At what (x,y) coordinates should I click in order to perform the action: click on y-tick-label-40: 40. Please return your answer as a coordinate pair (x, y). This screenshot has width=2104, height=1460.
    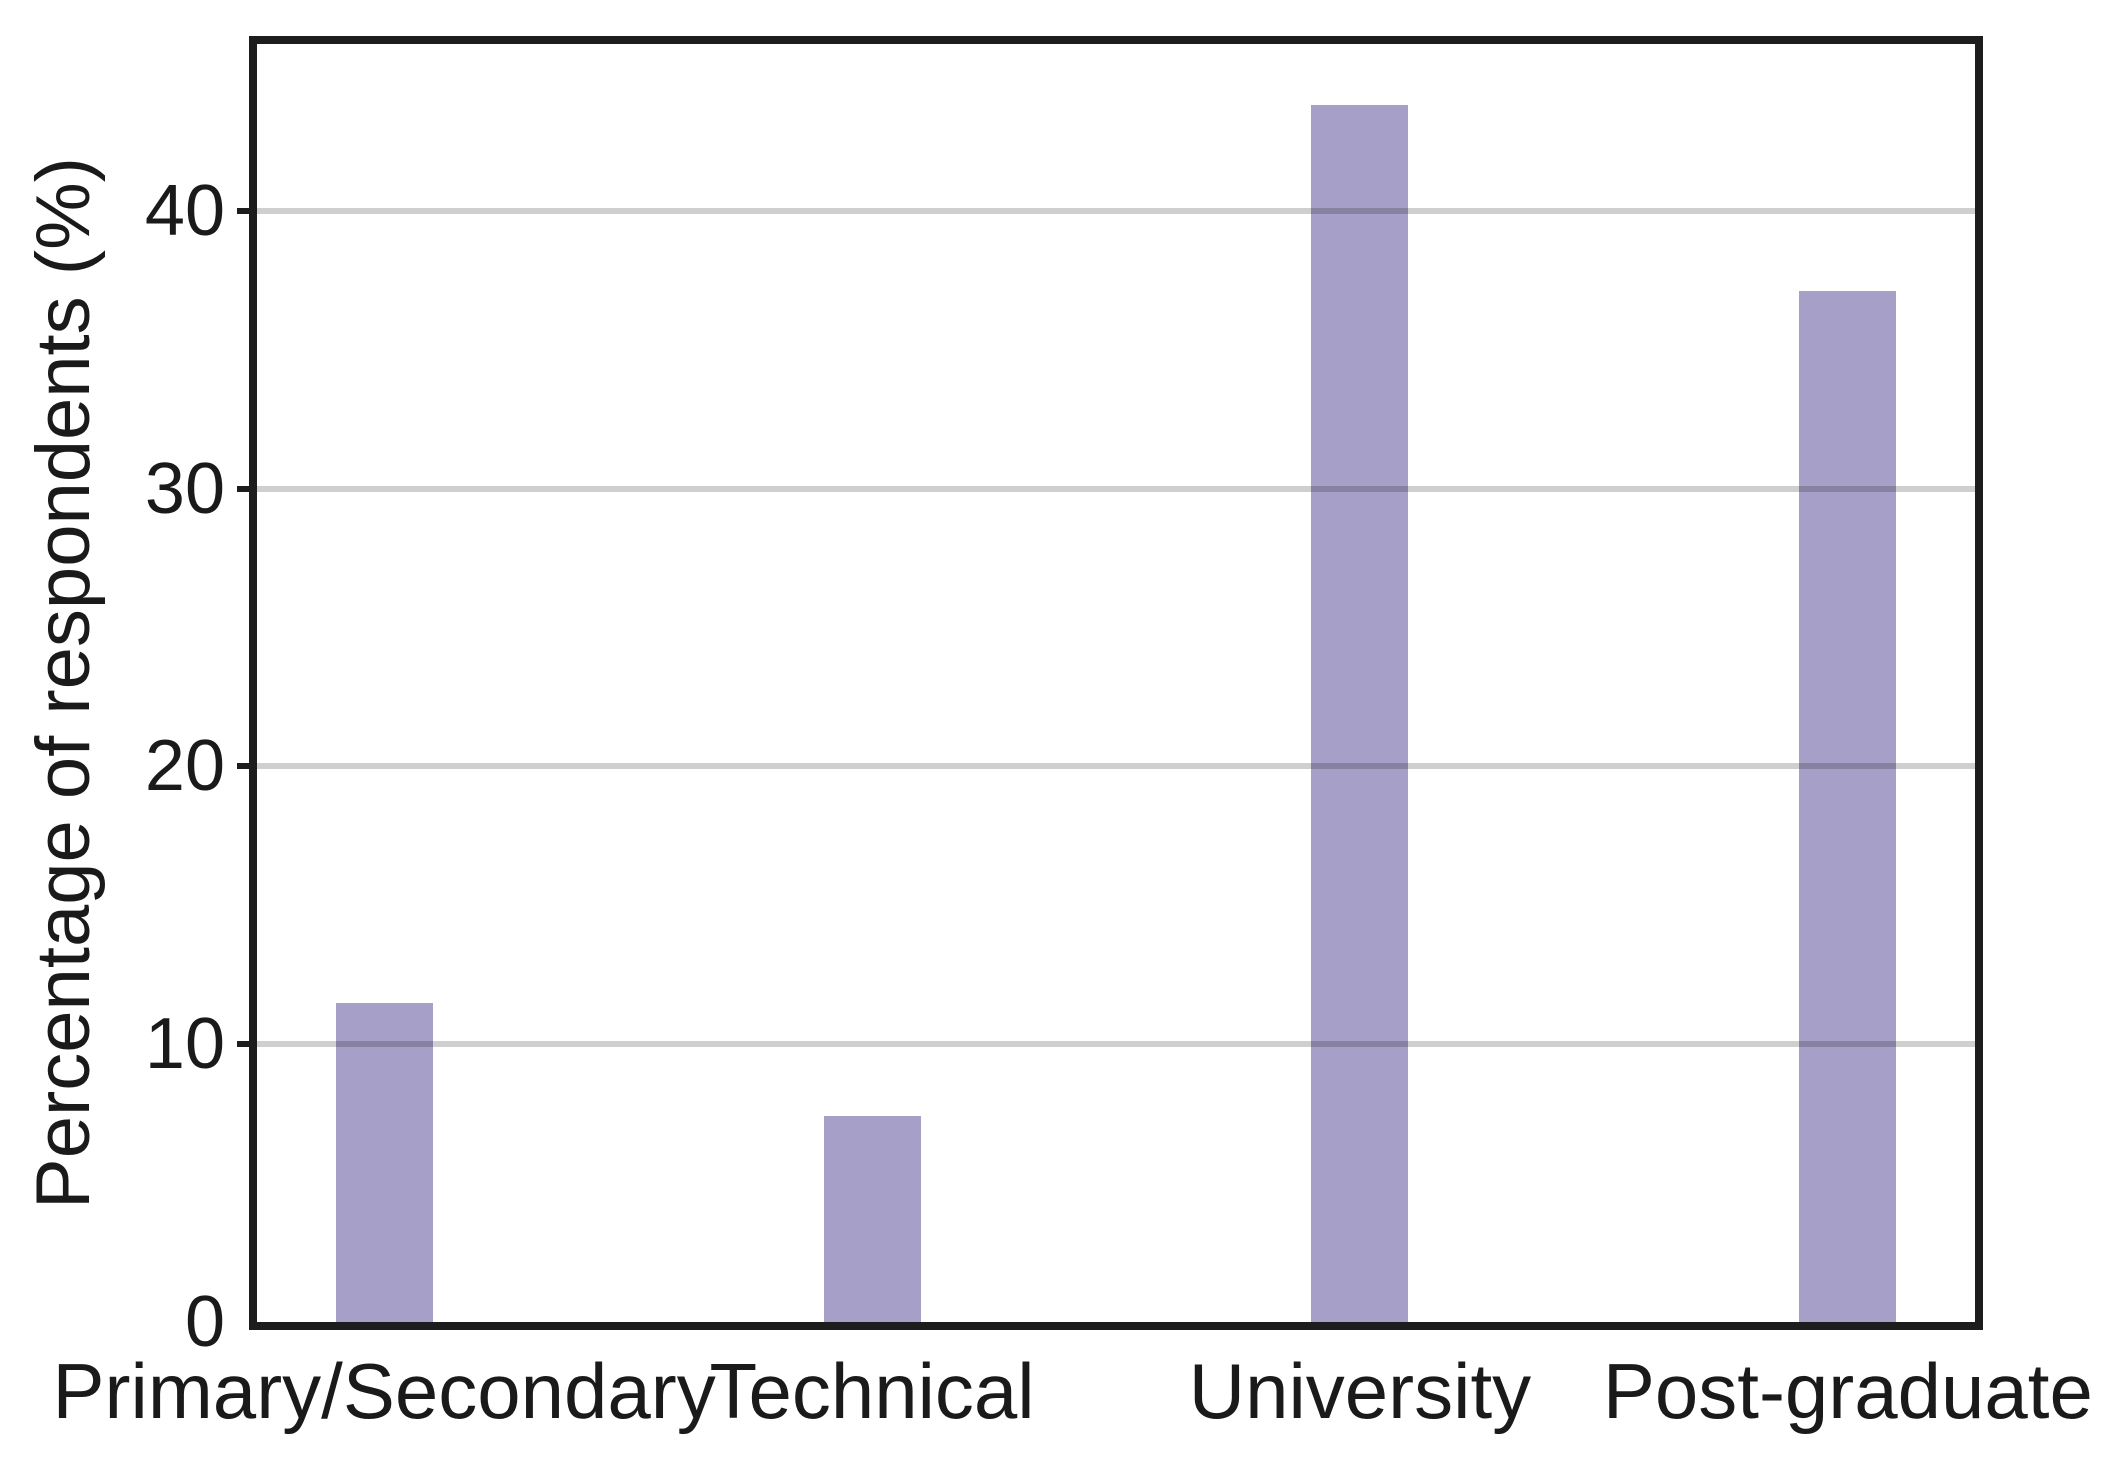
    Looking at the image, I should click on (184, 210).